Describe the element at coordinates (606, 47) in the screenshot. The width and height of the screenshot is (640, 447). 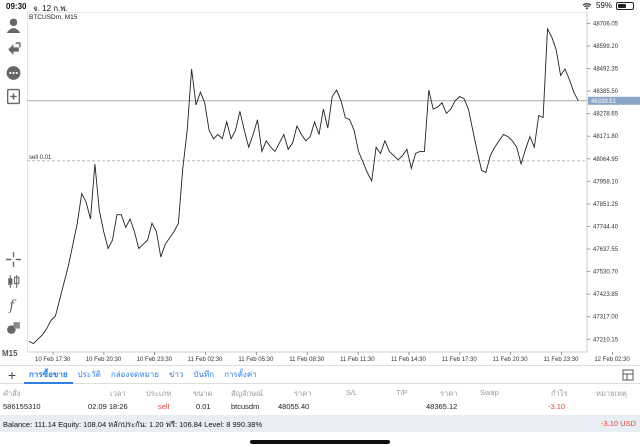
I see `y-tick-label: 48599.20` at that location.